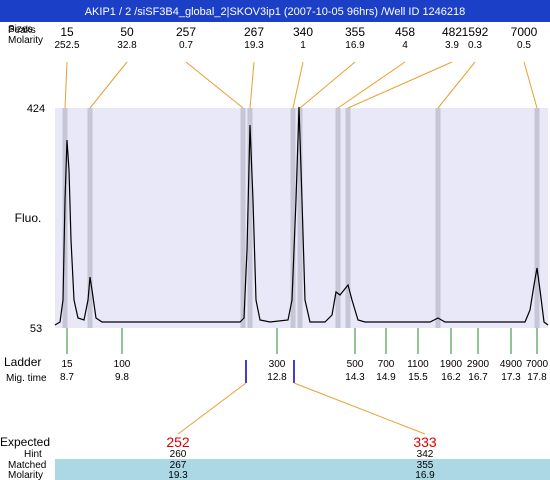  What do you see at coordinates (254, 45) in the screenshot?
I see `peak-molarity: 19.3` at bounding box center [254, 45].